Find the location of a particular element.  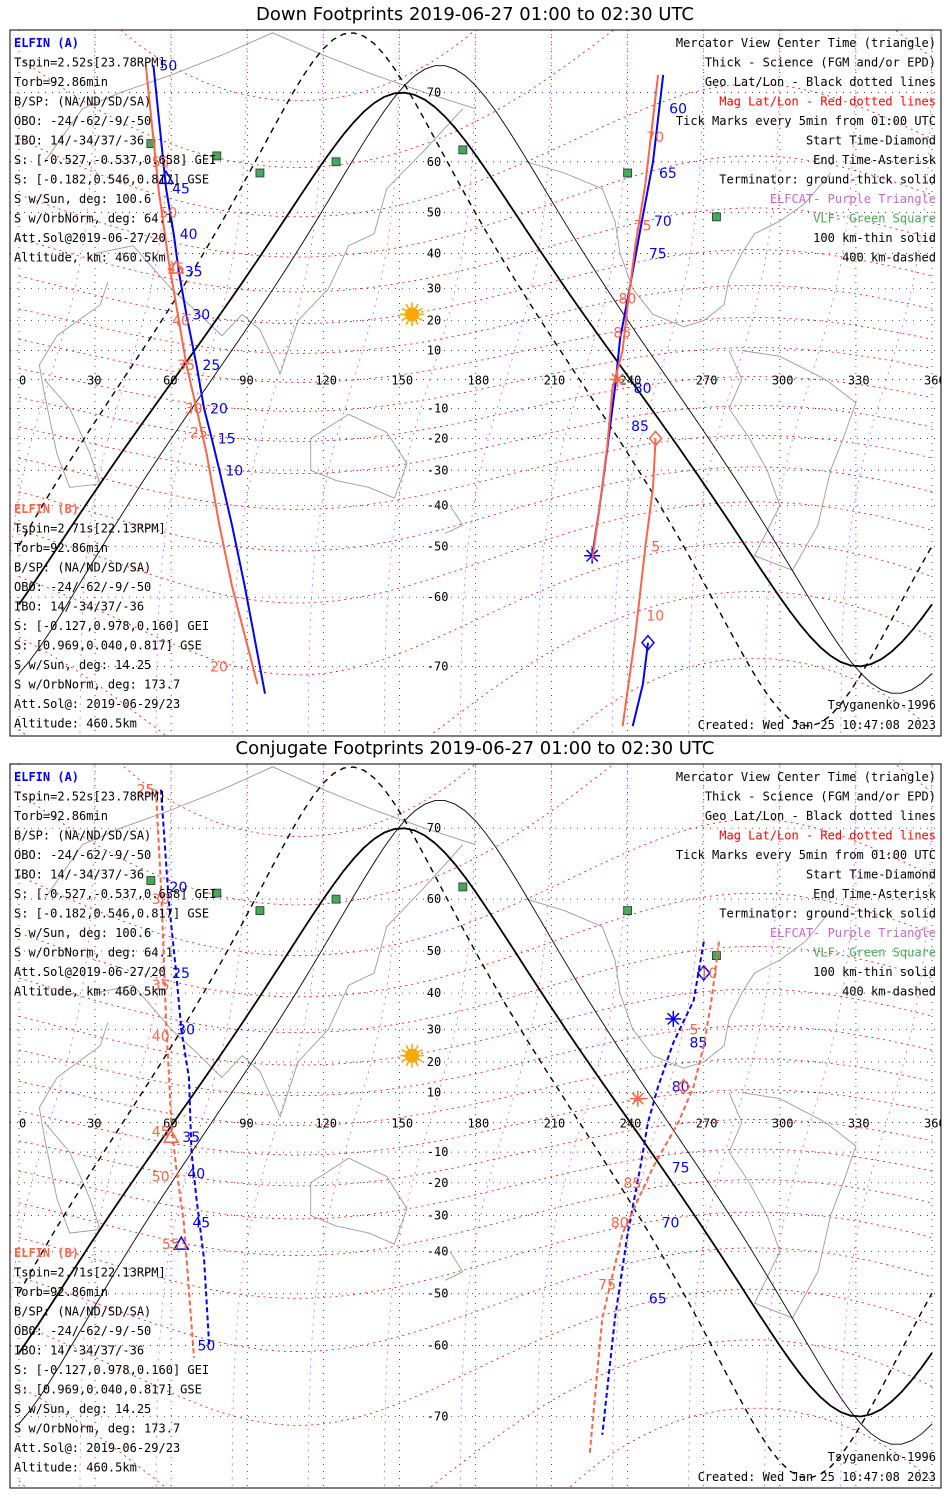

legend-right-line: Tick Marks every 5min from 01:00 UTC is located at coordinates (806, 855).